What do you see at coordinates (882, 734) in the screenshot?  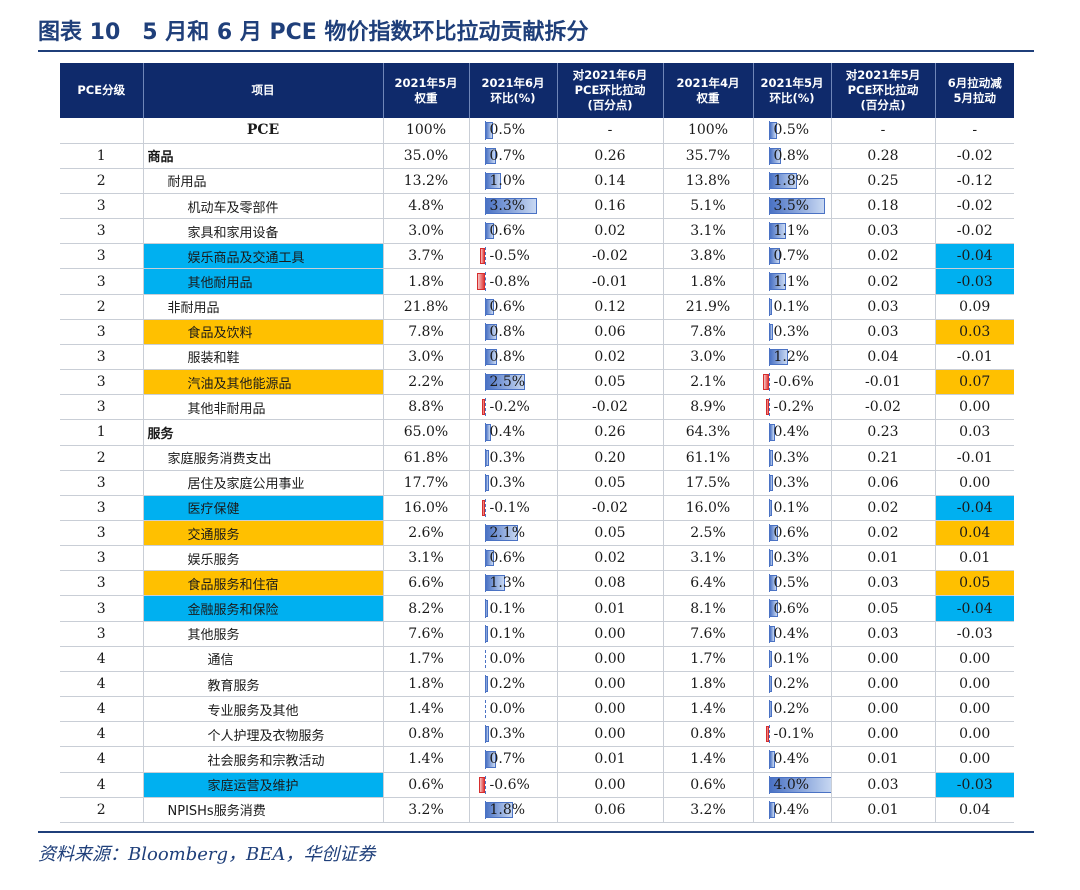 I see `cell-contrib-may: 0.00` at bounding box center [882, 734].